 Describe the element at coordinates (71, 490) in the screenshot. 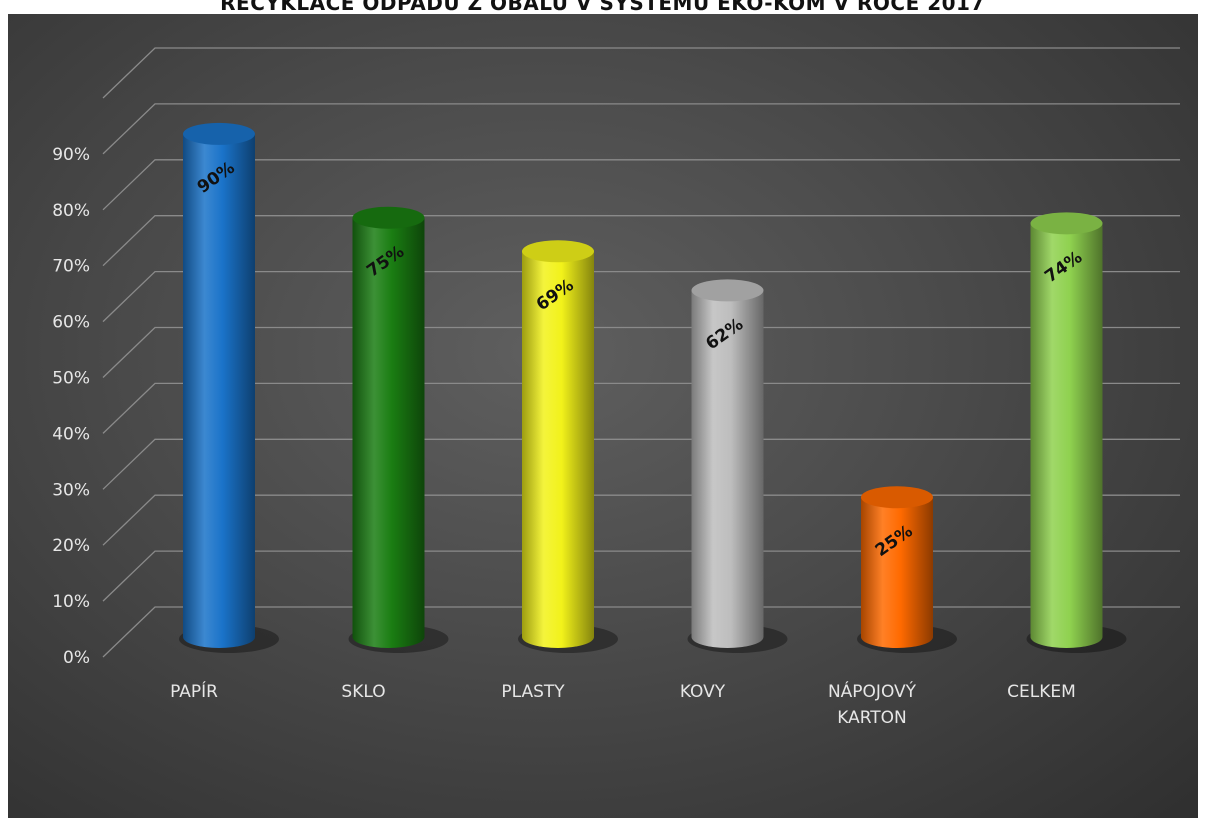

I see `y-tick-label: 30%` at that location.